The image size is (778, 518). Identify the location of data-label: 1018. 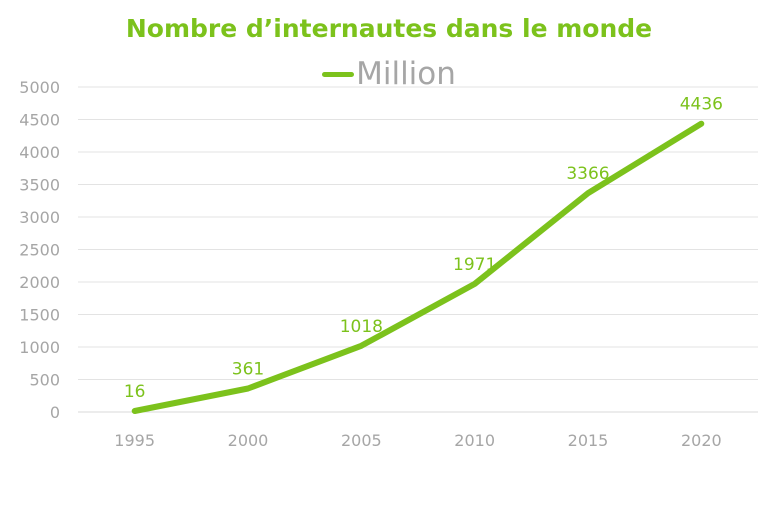
(361, 327).